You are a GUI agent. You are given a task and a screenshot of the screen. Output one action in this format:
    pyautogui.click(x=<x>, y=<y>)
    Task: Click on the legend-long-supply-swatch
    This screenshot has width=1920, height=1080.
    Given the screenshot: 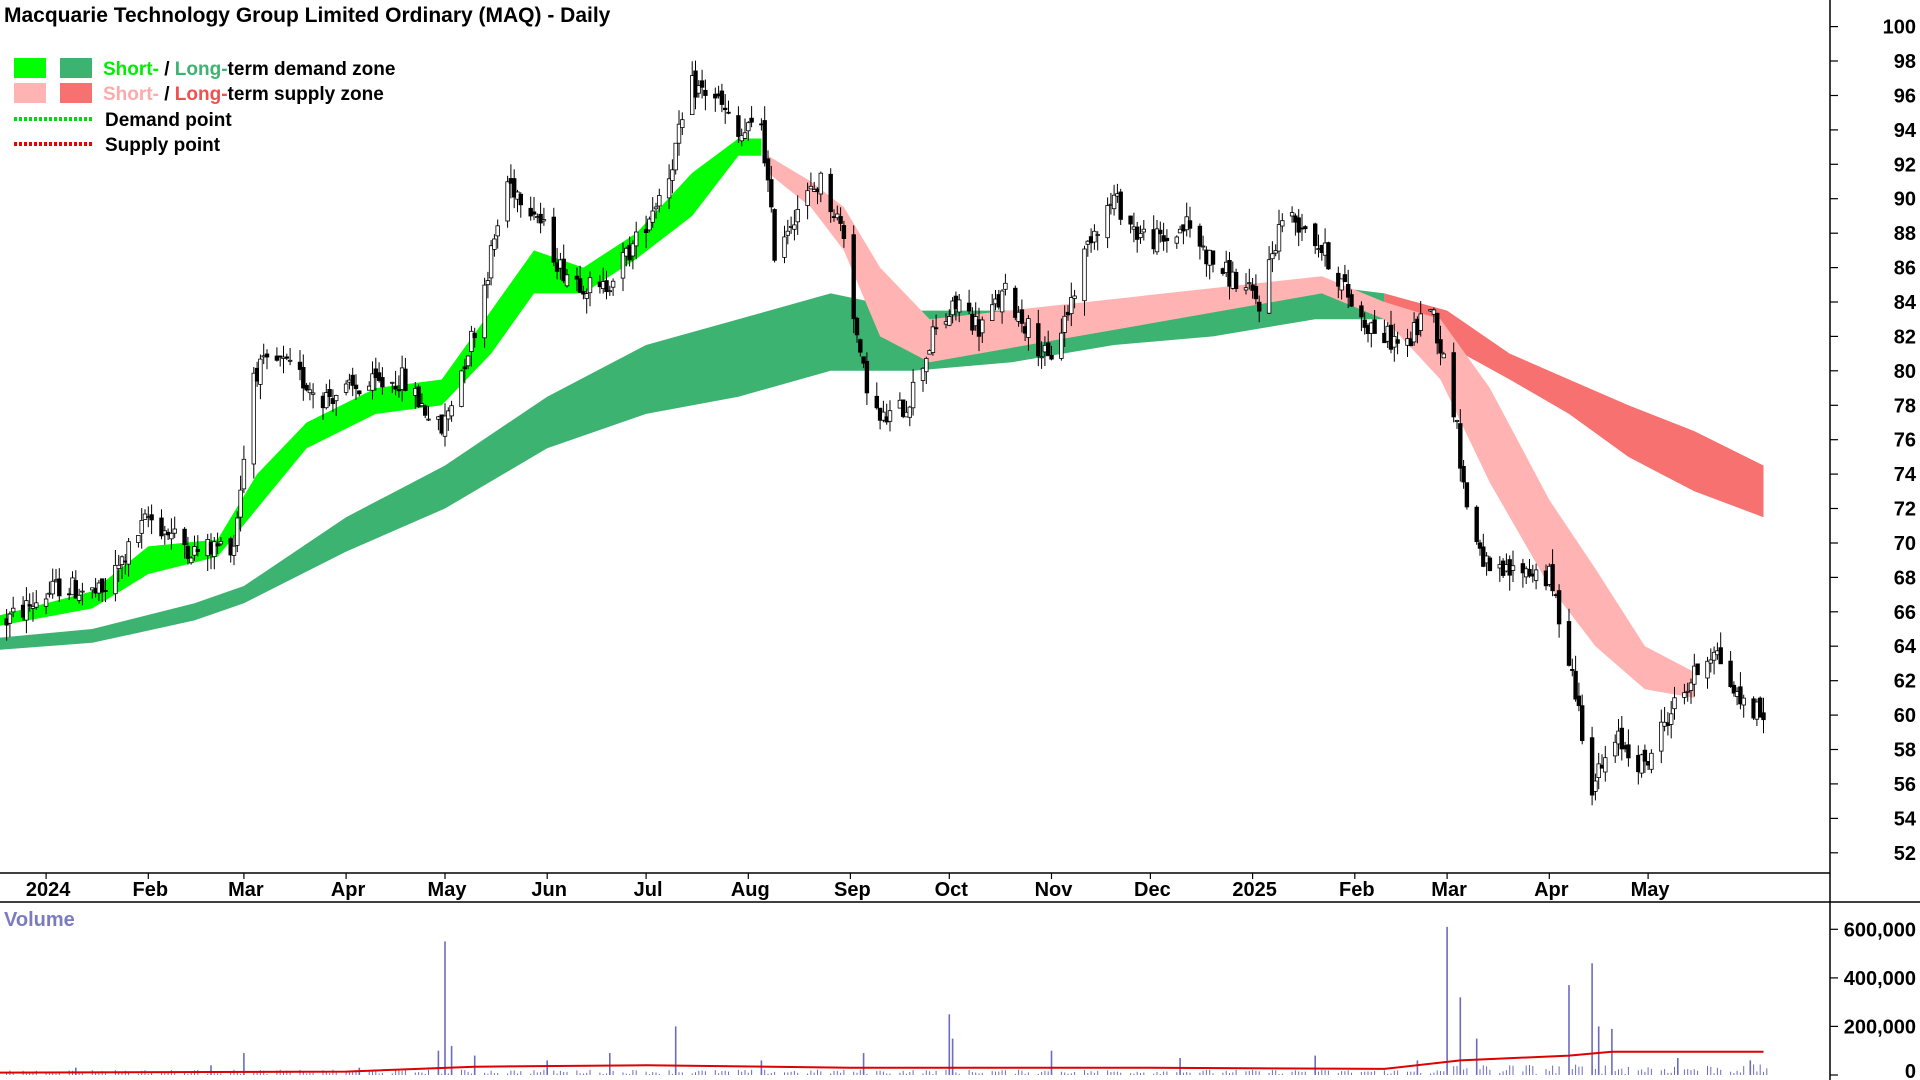 What is the action you would take?
    pyautogui.click(x=76, y=93)
    